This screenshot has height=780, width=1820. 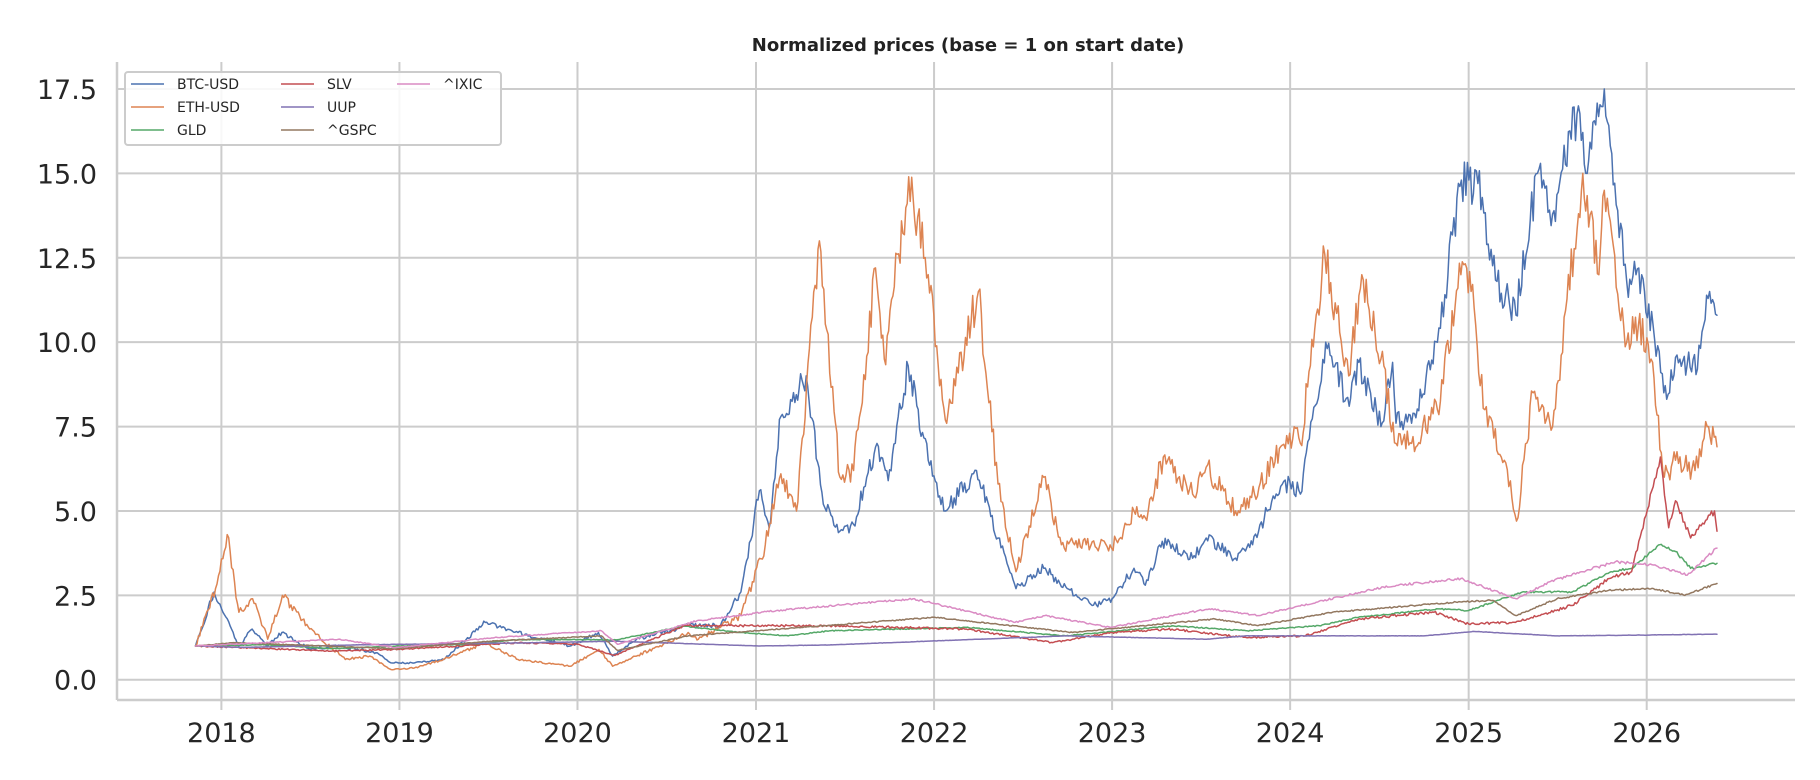 What do you see at coordinates (75, 596) in the screenshot?
I see `y-tick-label: 2.5` at bounding box center [75, 596].